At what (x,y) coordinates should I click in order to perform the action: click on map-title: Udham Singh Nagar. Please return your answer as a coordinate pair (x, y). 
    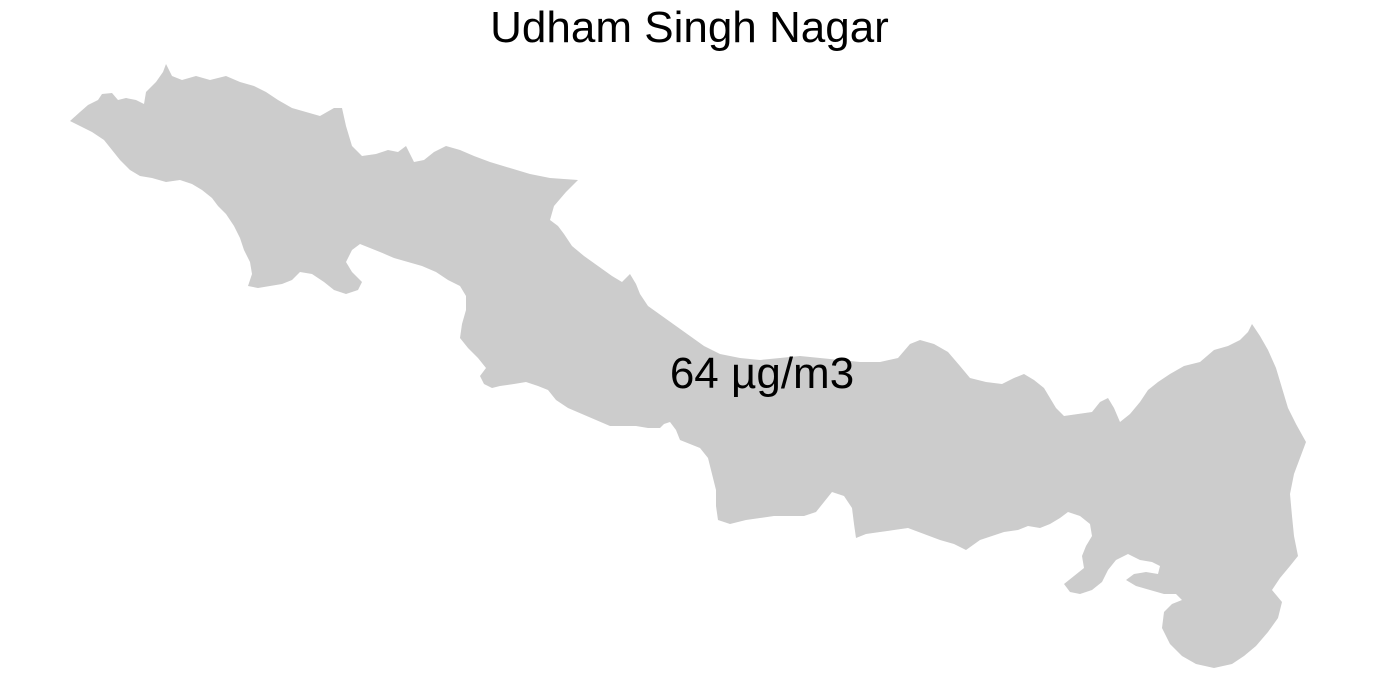
    Looking at the image, I should click on (689, 27).